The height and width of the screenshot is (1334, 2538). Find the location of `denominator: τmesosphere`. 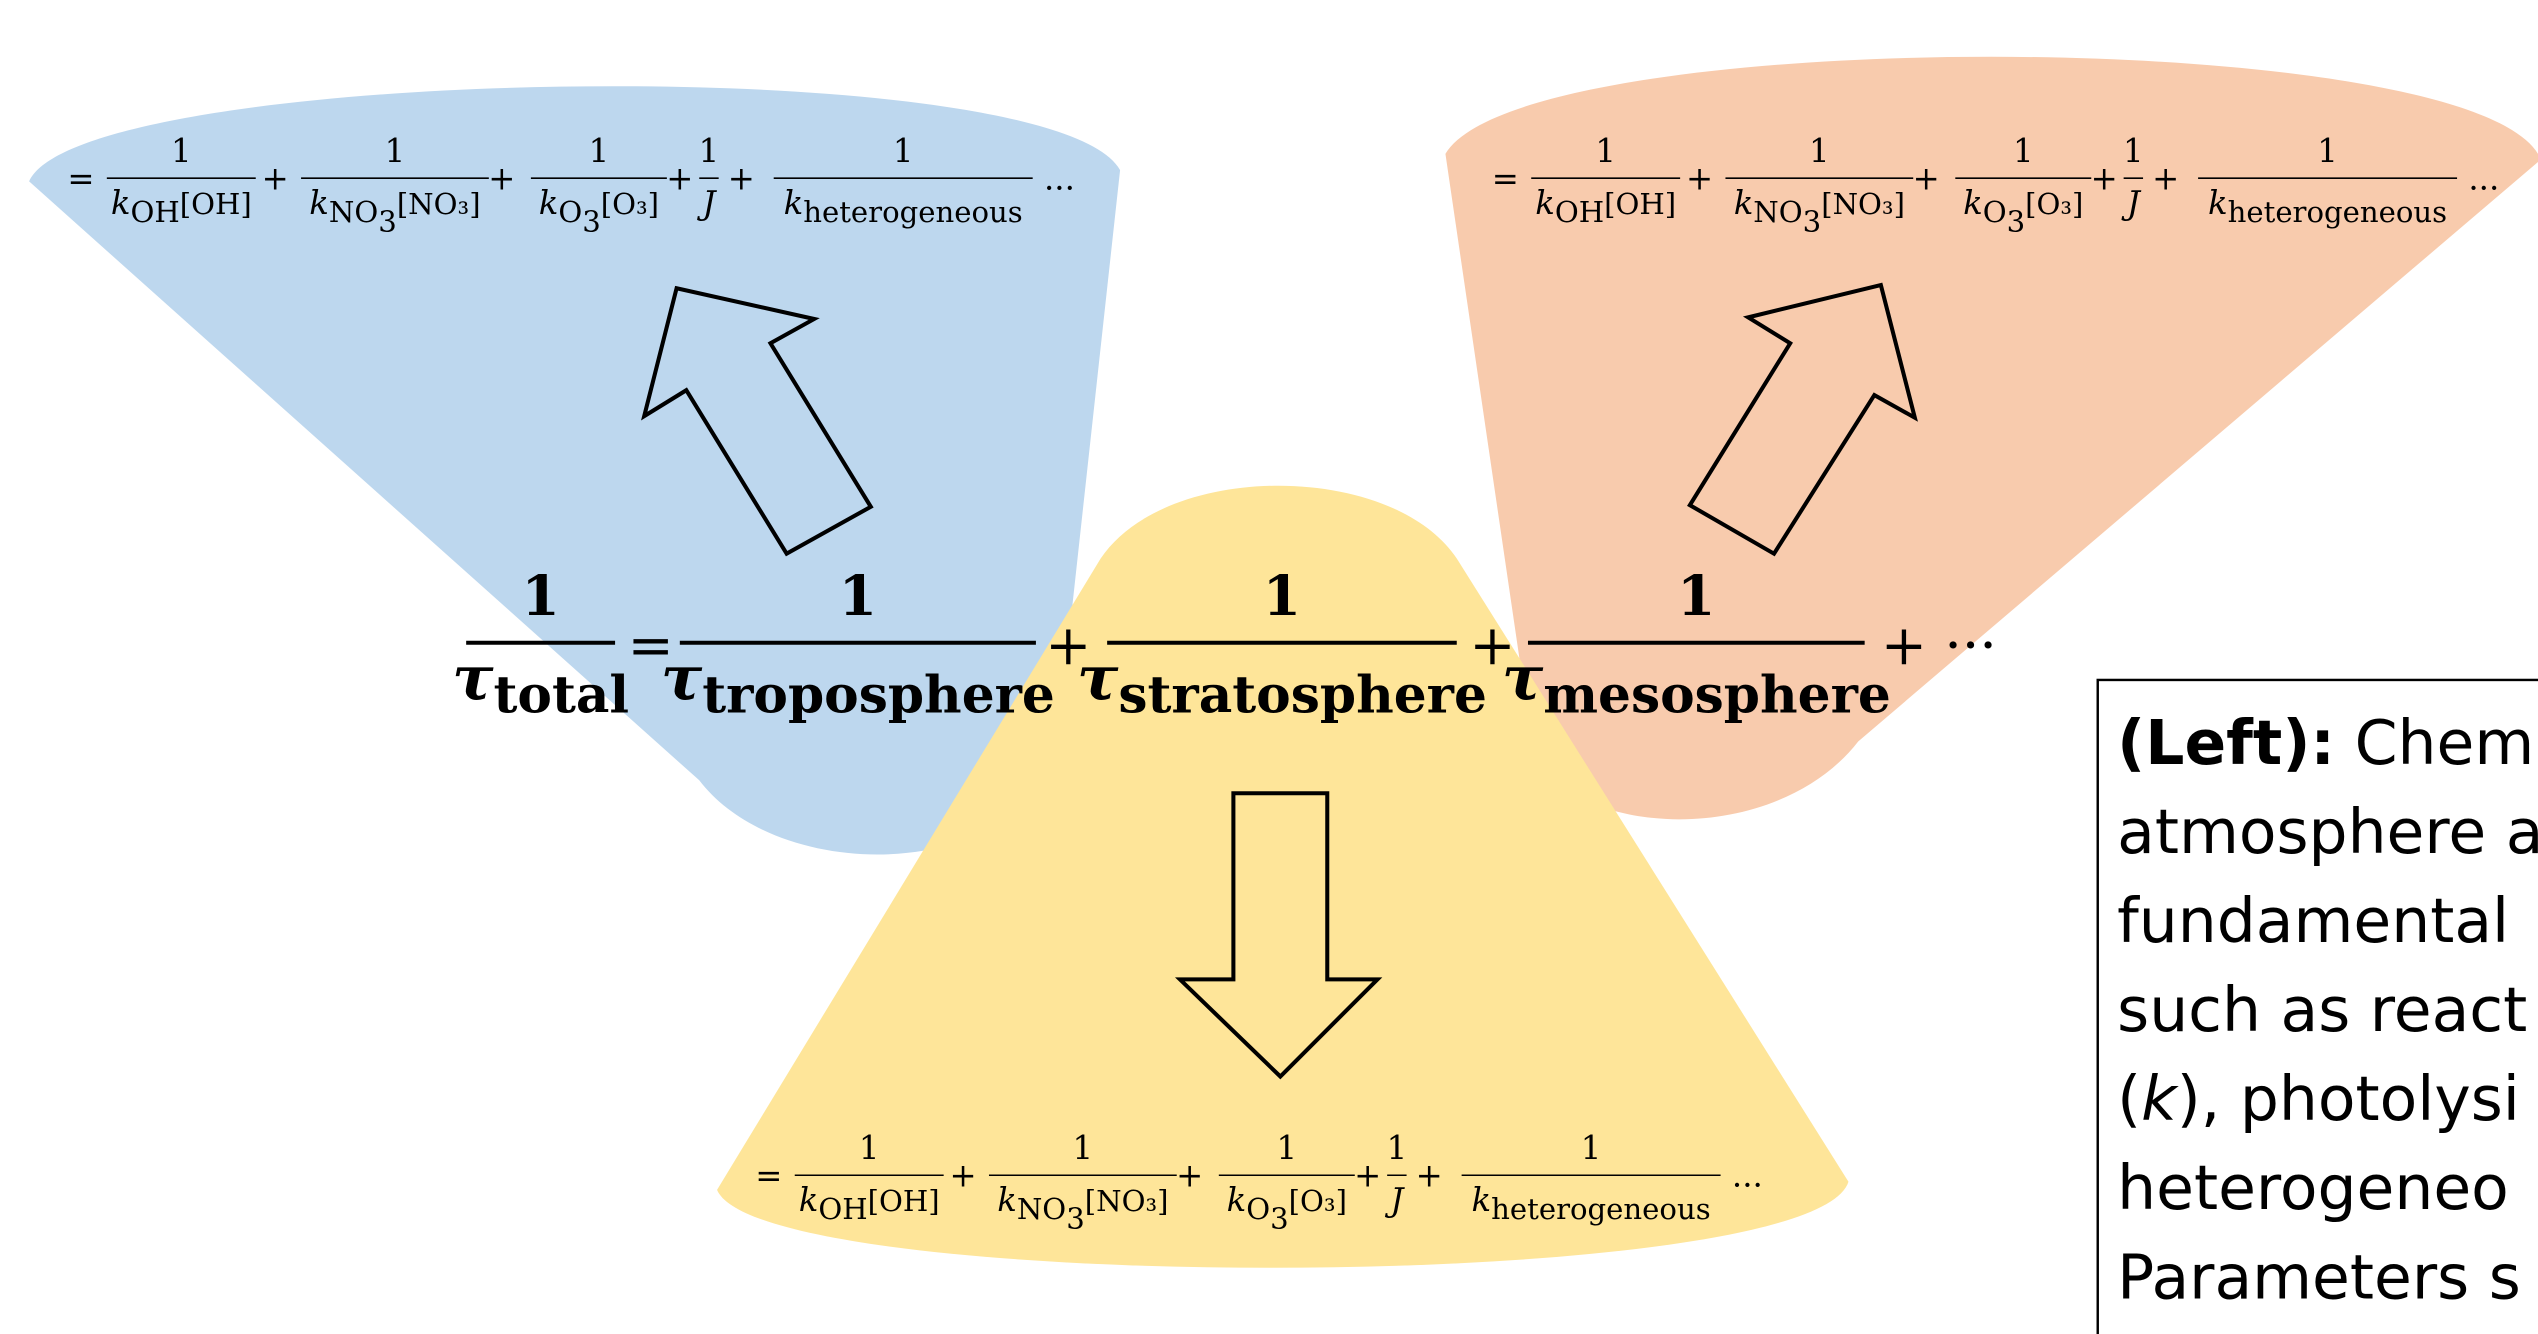

denominator: τmesosphere is located at coordinates (1696, 683).